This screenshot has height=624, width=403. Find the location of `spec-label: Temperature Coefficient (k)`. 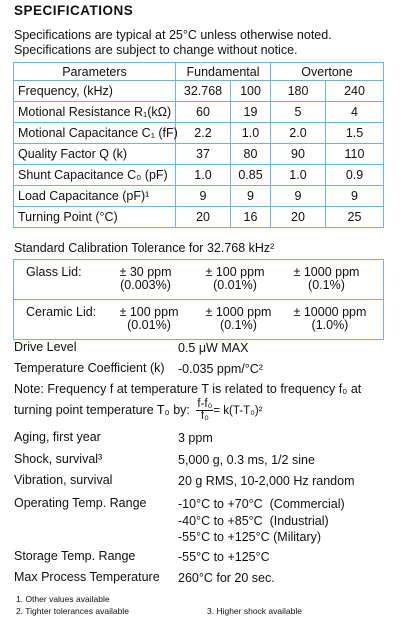

spec-label: Temperature Coefficient (k) is located at coordinates (89, 368).